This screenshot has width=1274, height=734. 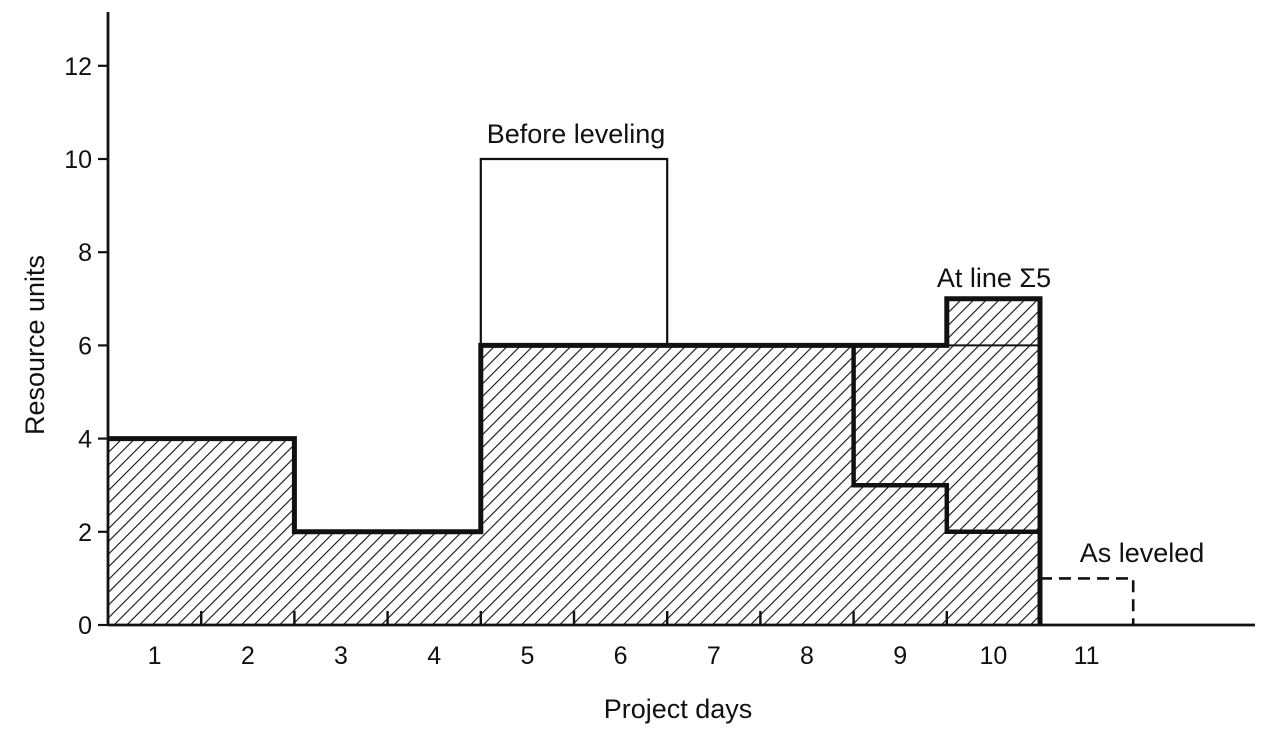 I want to click on y-tick-label-2: 2, so click(x=85, y=533).